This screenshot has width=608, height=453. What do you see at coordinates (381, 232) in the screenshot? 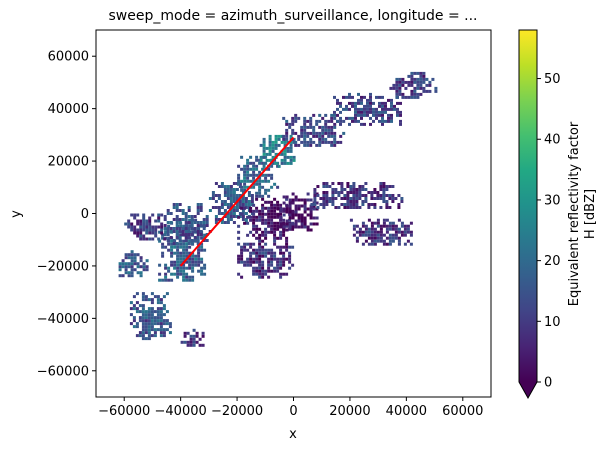
I see `echo-region` at bounding box center [381, 232].